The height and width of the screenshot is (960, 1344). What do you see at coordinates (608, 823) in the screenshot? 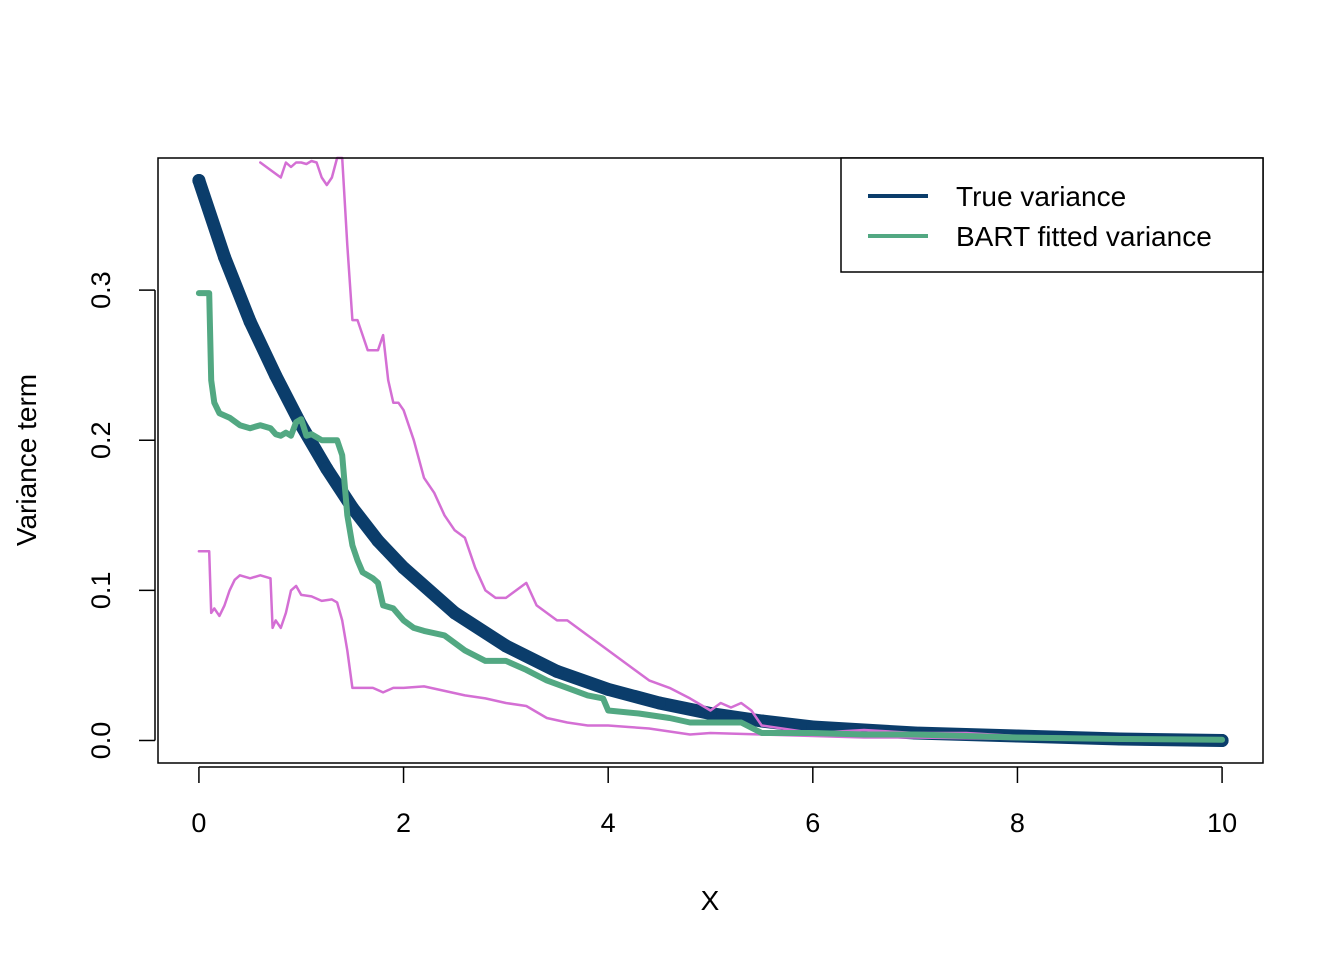
I see `x-tick-label: 4` at bounding box center [608, 823].